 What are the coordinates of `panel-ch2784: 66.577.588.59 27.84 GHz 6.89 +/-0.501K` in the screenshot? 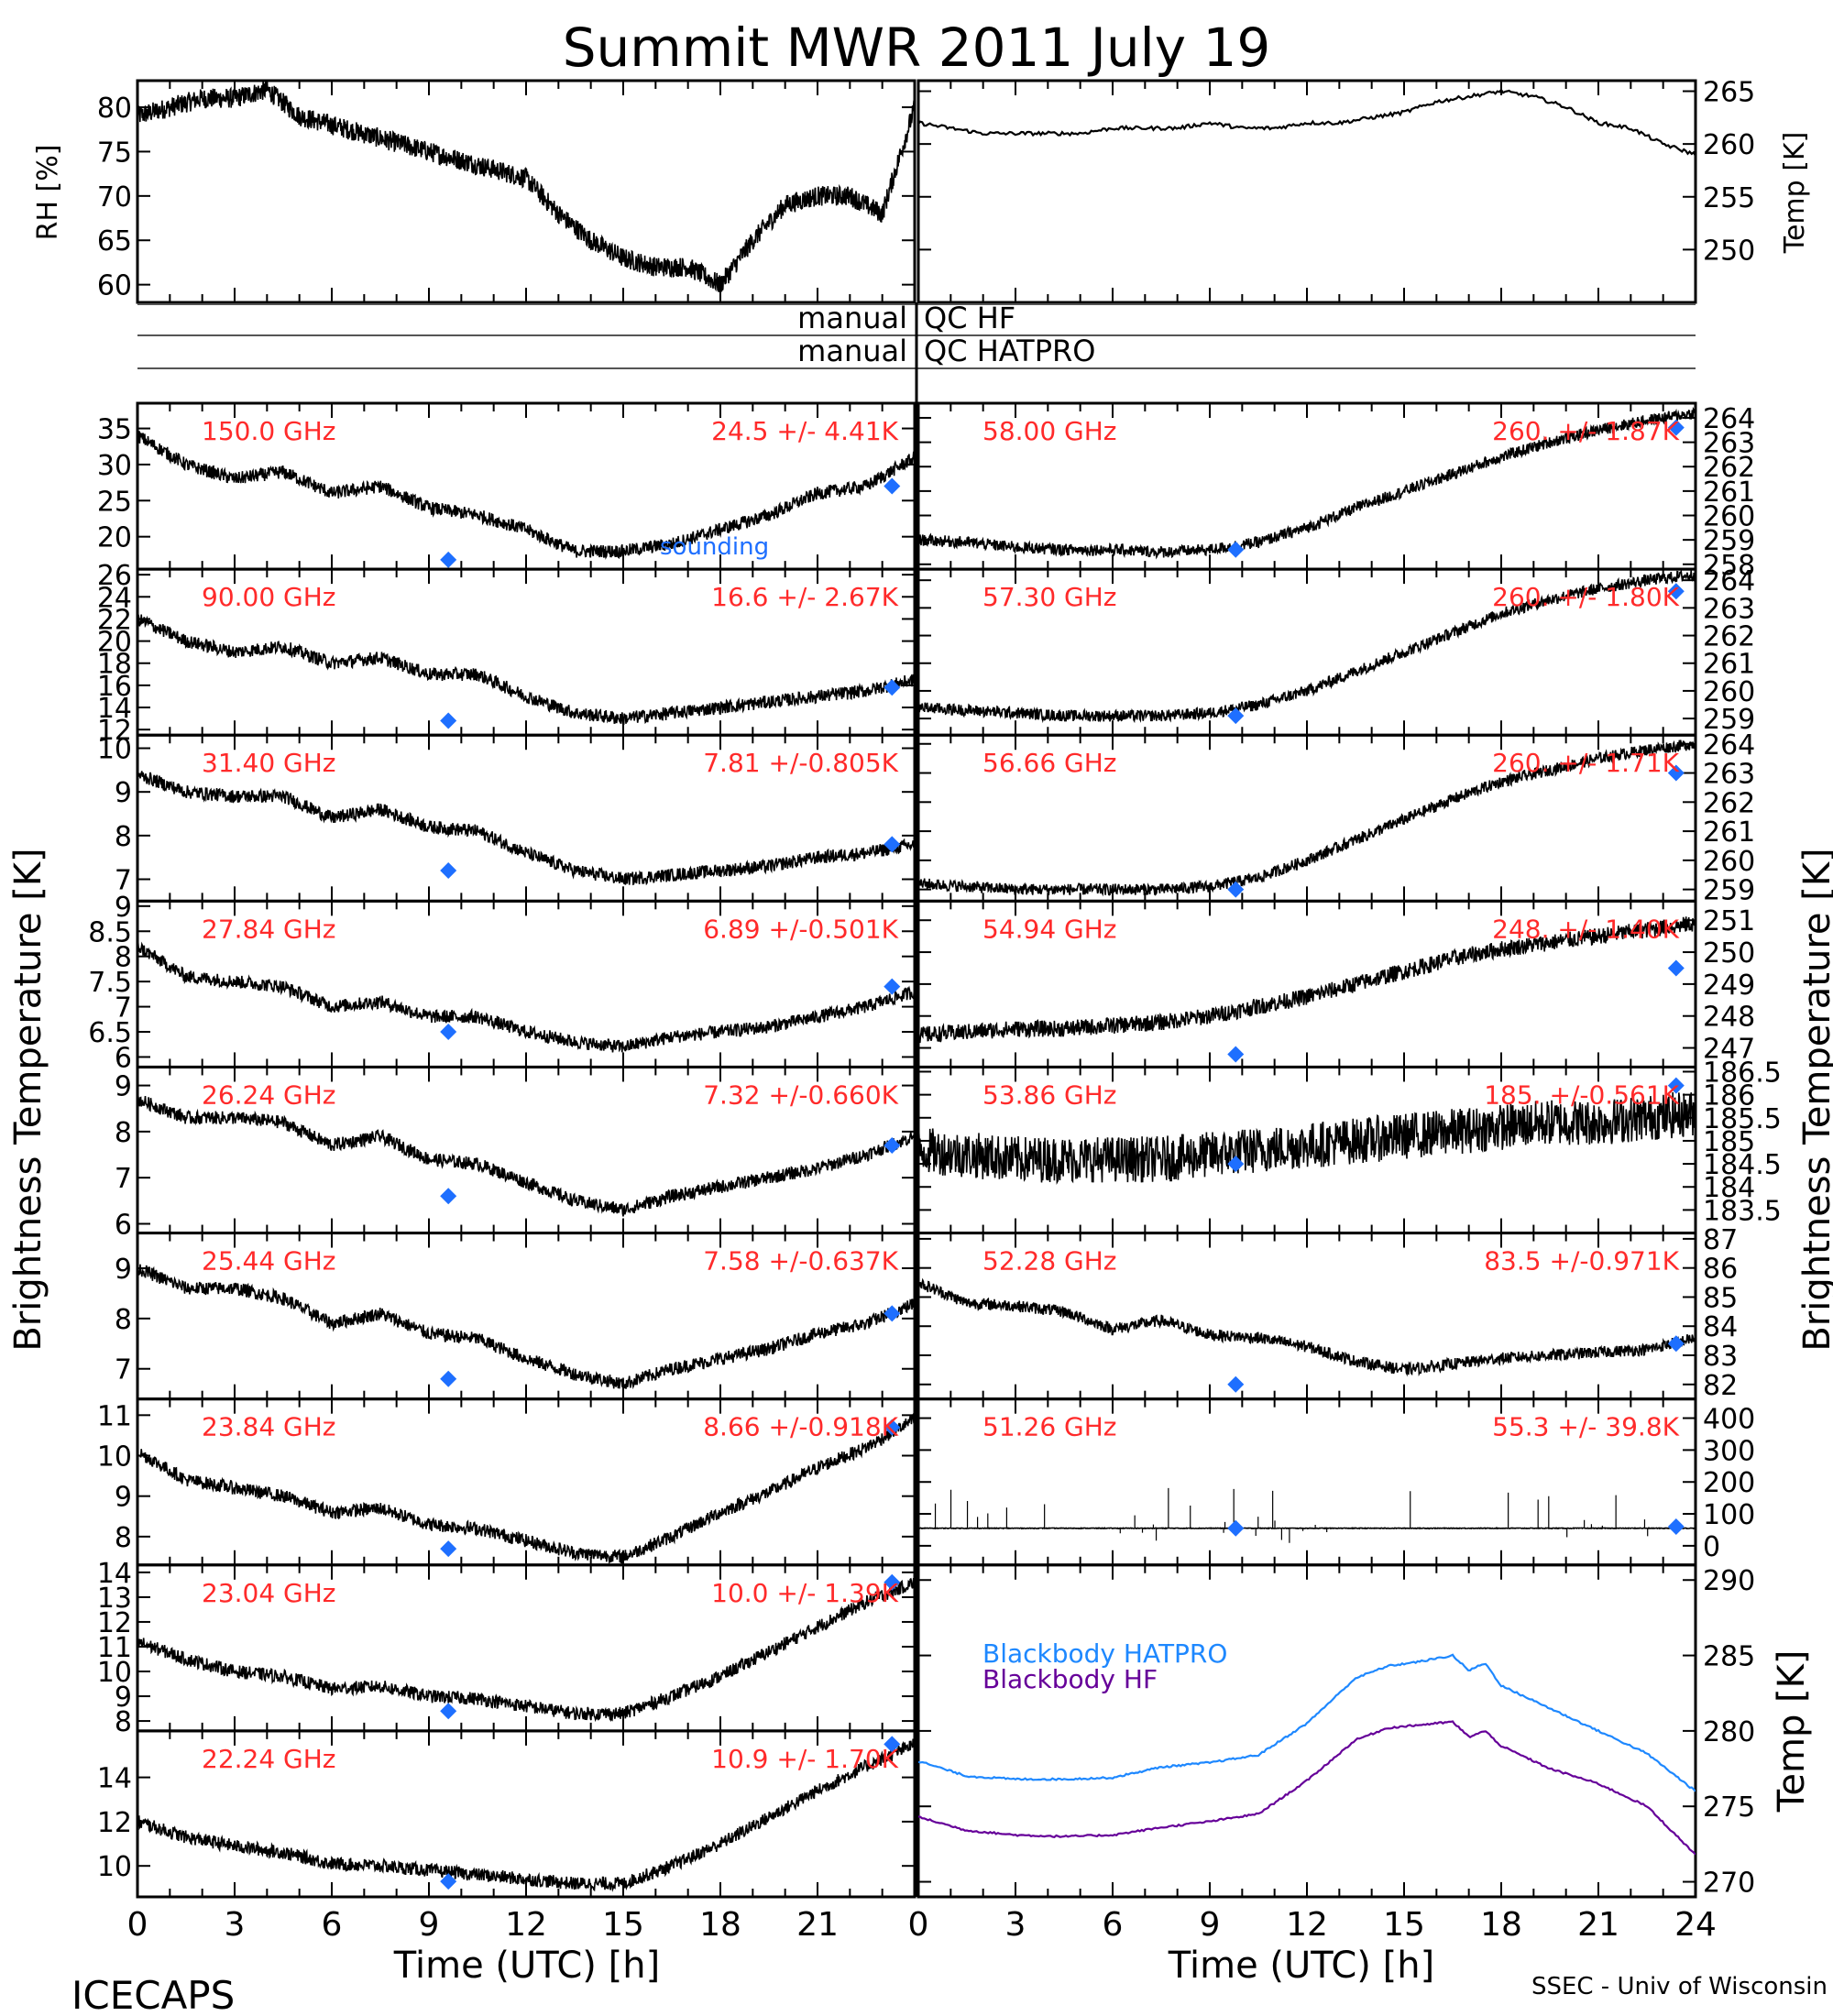 It's located at (502, 983).